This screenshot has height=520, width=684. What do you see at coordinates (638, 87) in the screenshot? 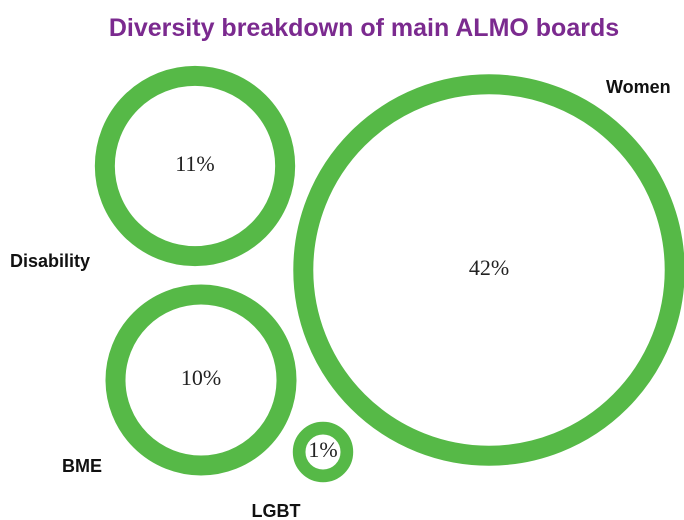
I see `category-label: Women` at bounding box center [638, 87].